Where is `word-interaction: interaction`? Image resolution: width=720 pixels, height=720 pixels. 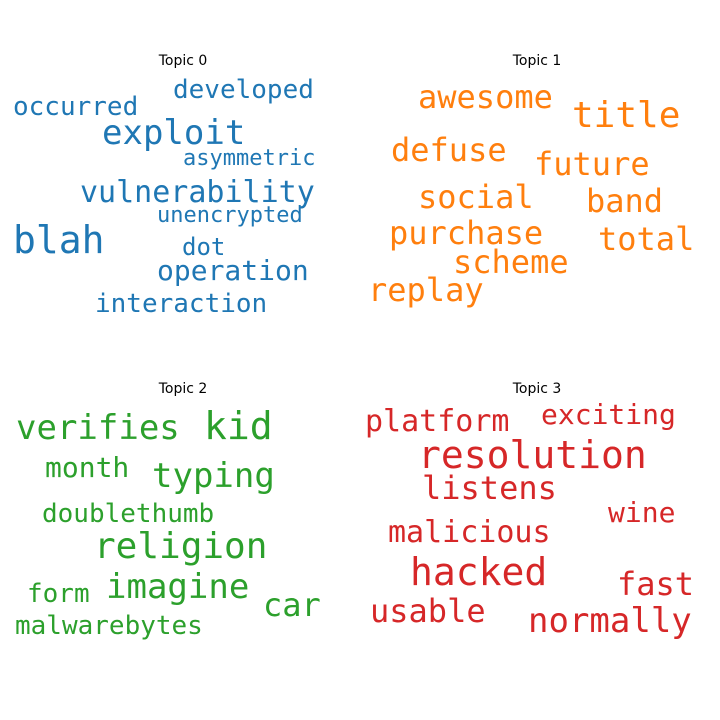
word-interaction: interaction is located at coordinates (181, 304).